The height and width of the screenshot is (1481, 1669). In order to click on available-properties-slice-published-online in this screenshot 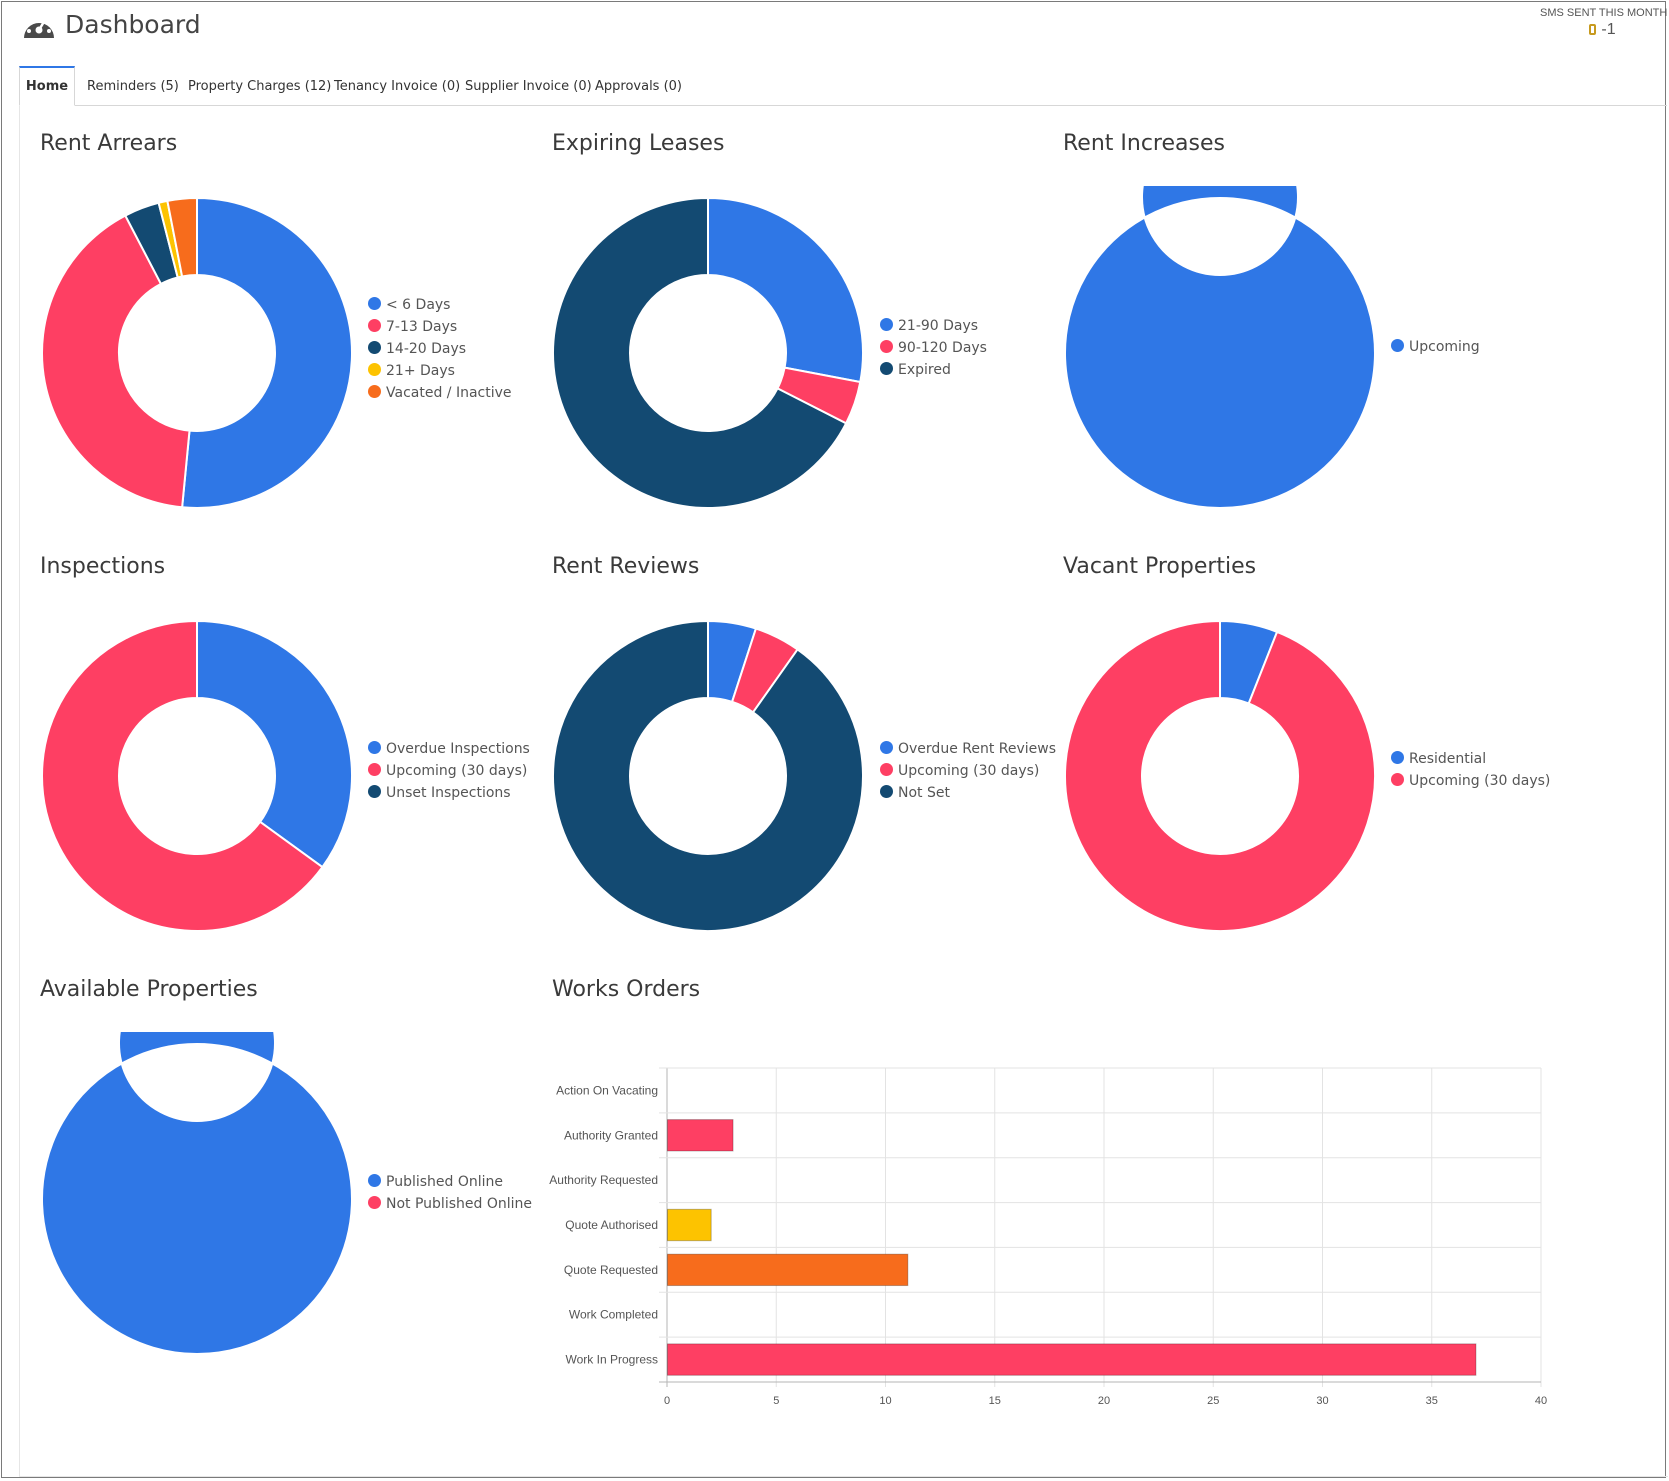, I will do `click(197, 1193)`.